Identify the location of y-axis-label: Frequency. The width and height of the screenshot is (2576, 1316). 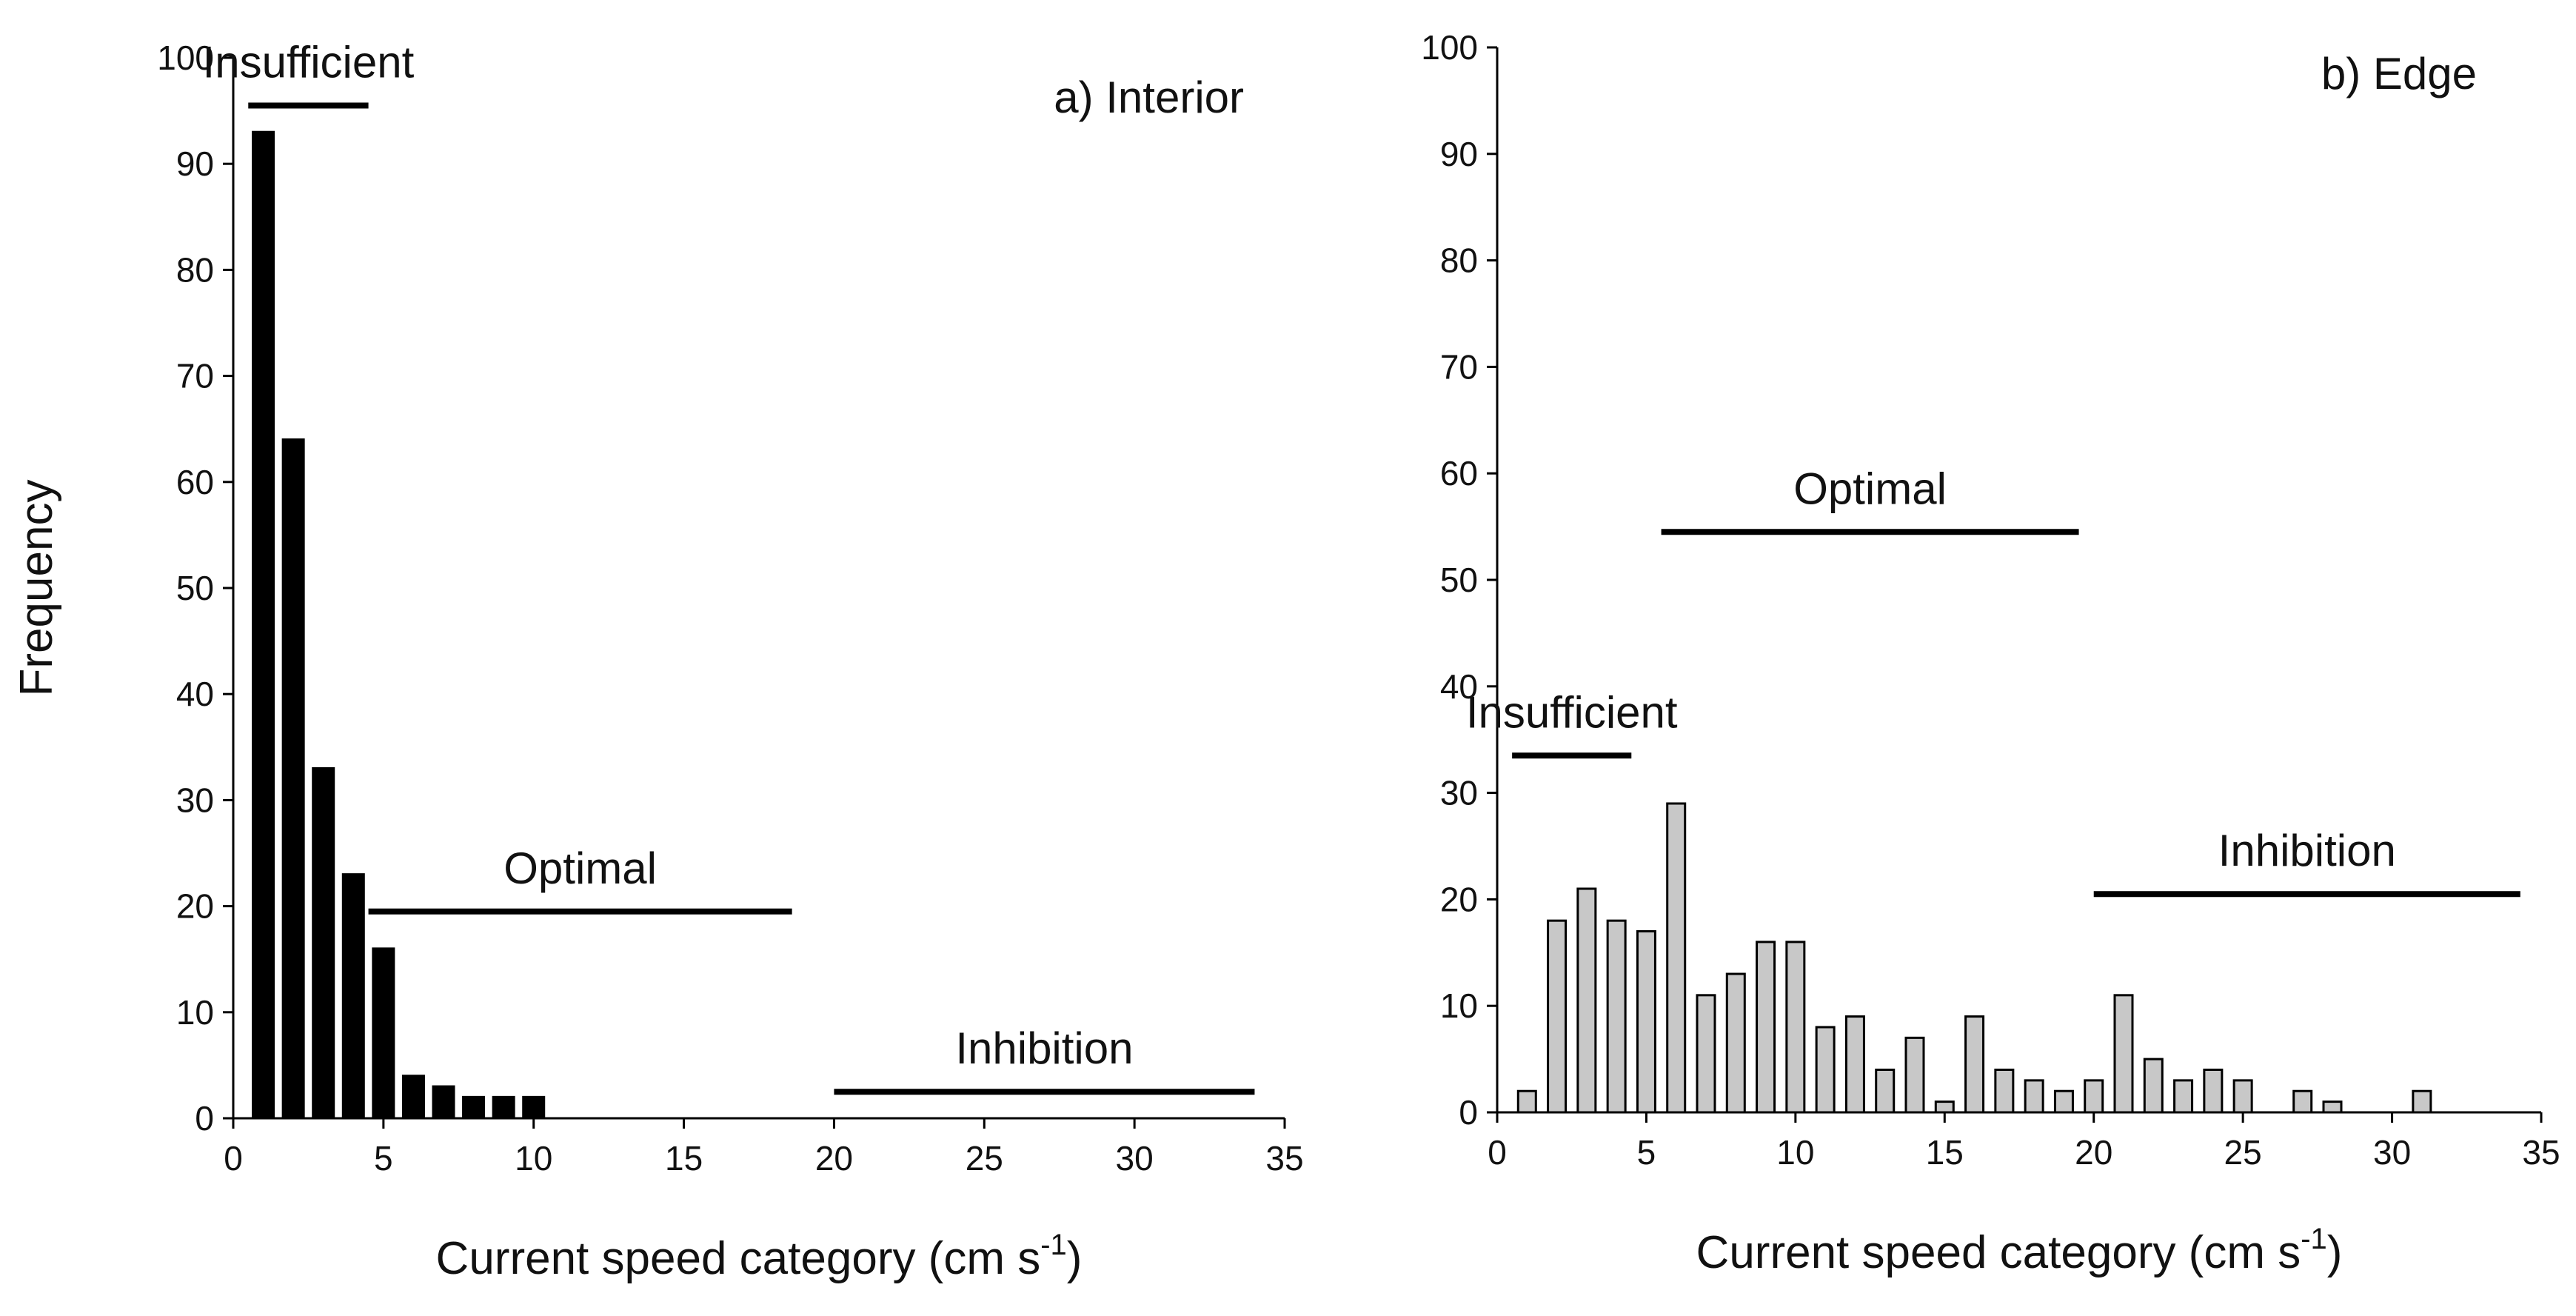
(36, 588).